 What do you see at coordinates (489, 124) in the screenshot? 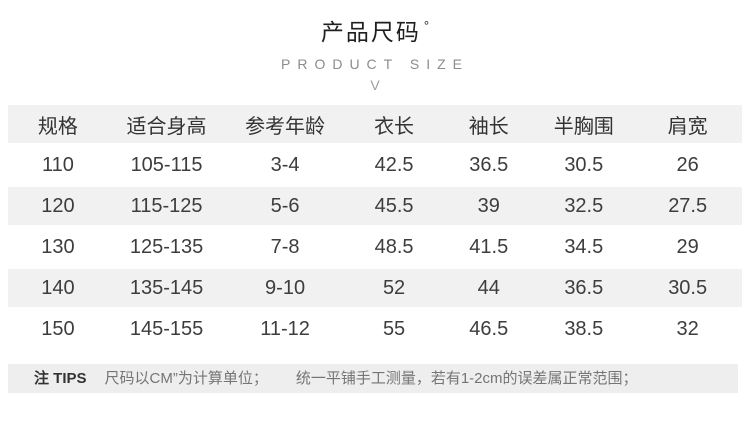
I see `column-header: 袖长` at bounding box center [489, 124].